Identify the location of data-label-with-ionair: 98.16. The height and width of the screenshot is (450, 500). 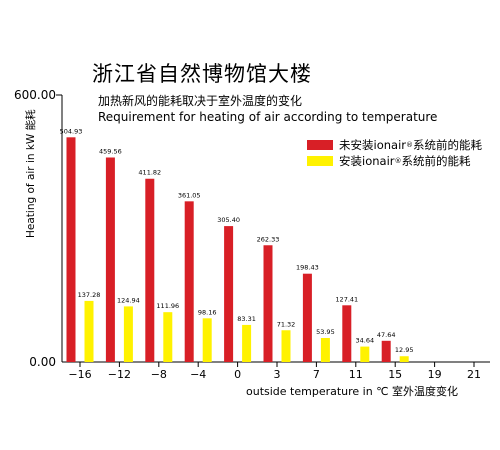
(207, 312).